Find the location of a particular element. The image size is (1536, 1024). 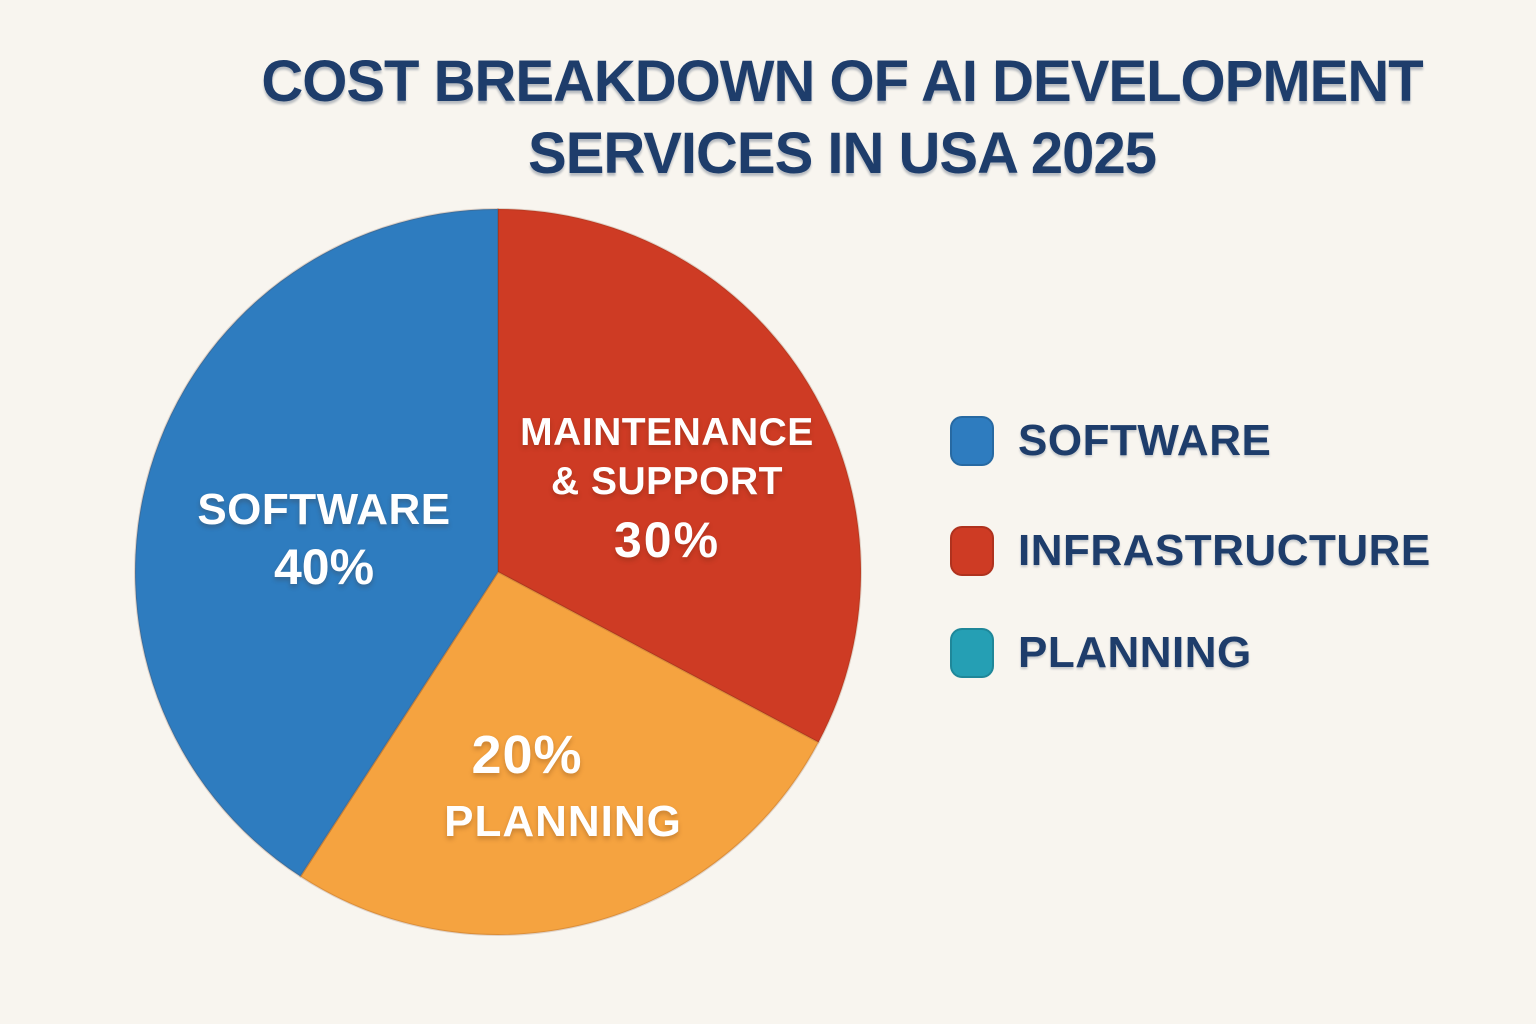

chart-title-line1: COST BREAKDOWN OF AI DEVELOPMENT is located at coordinates (842, 81).